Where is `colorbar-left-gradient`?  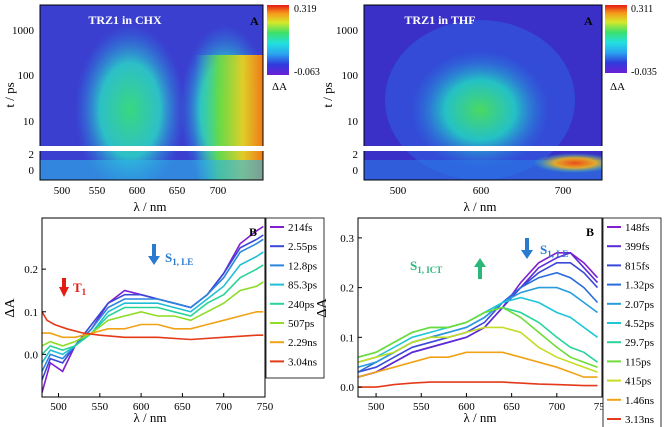
colorbar-left-gradient is located at coordinates (278, 40).